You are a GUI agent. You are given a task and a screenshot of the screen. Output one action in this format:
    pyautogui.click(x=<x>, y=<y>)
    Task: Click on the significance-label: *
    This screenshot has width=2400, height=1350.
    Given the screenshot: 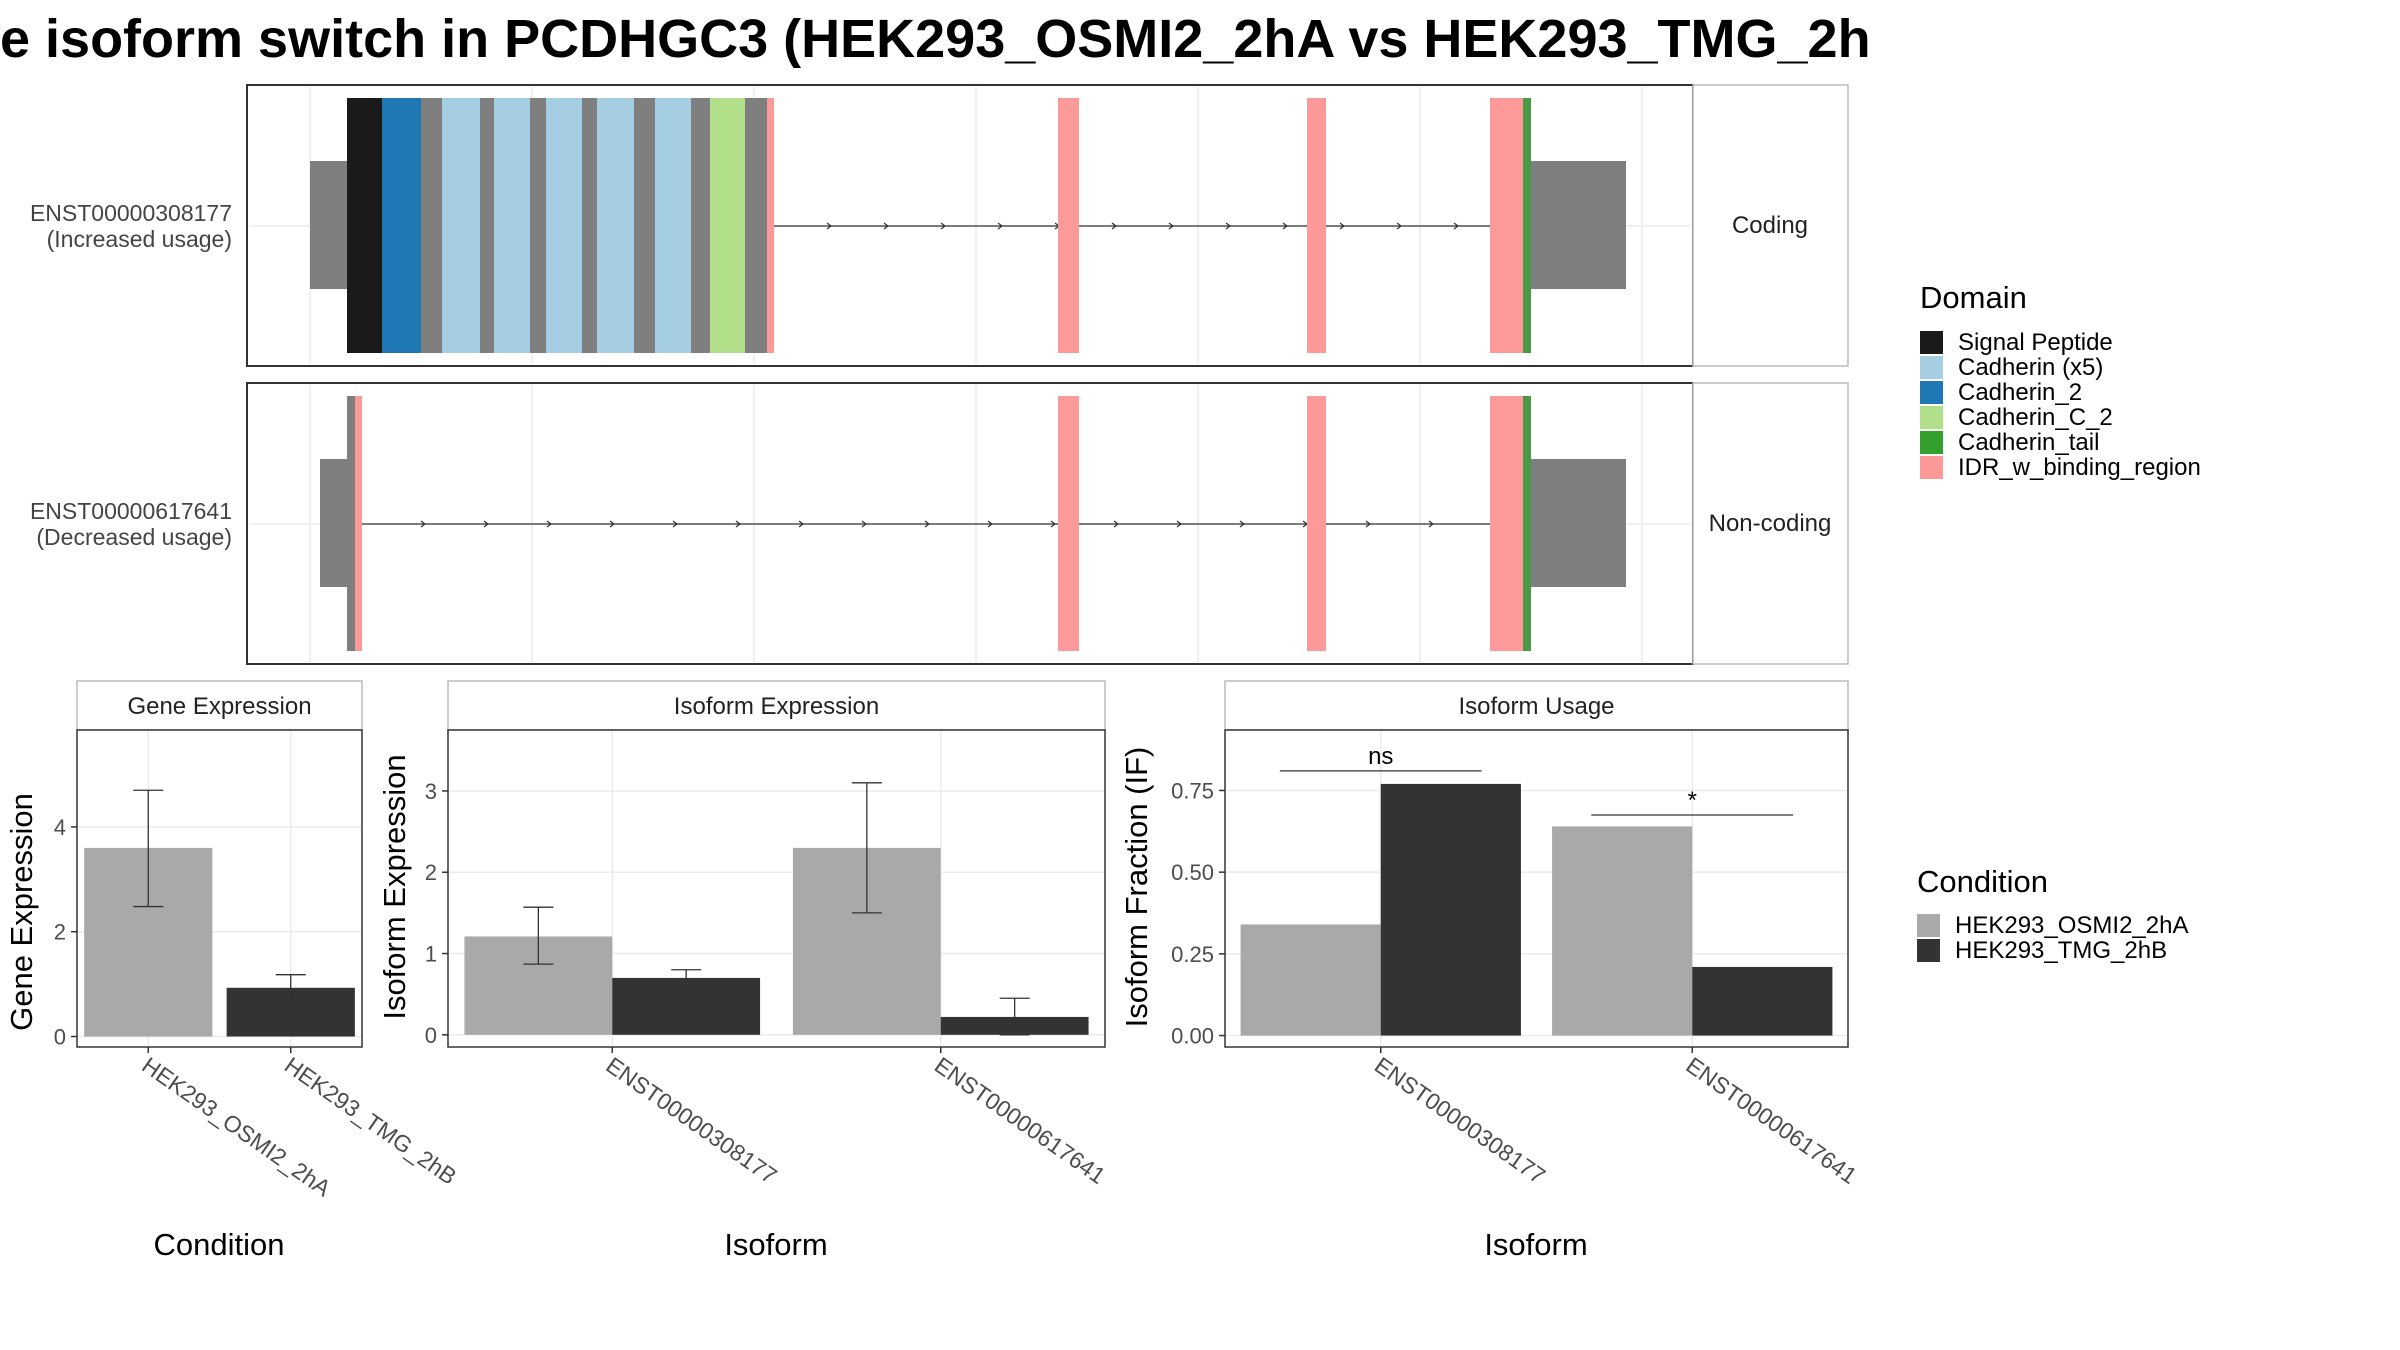 What is the action you would take?
    pyautogui.click(x=1692, y=800)
    